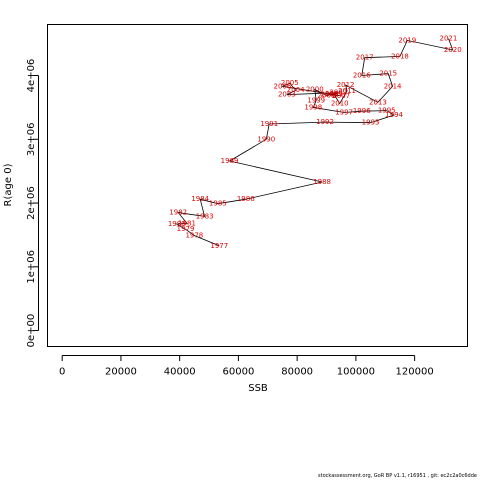  Describe the element at coordinates (31, 139) in the screenshot. I see `y-tick-label: 3e+06` at that location.